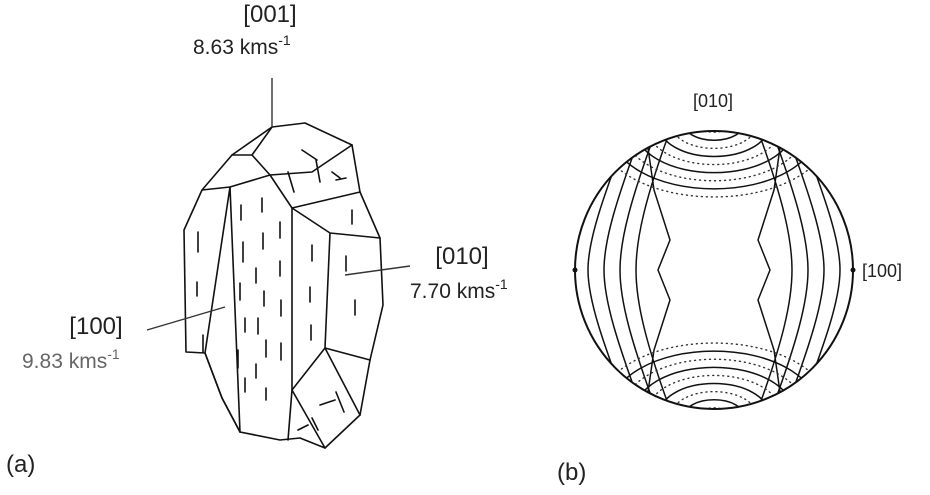 Image resolution: width=930 pixels, height=495 pixels. I want to click on crystal-bottom-face, so click(324, 398).